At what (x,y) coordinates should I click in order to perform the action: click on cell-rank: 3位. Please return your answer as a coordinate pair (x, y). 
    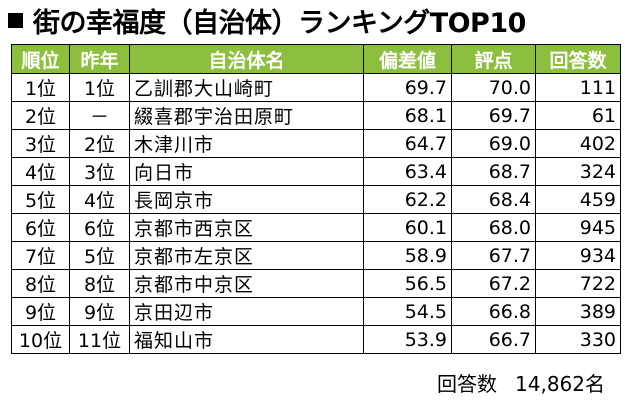
    Looking at the image, I should click on (40, 143).